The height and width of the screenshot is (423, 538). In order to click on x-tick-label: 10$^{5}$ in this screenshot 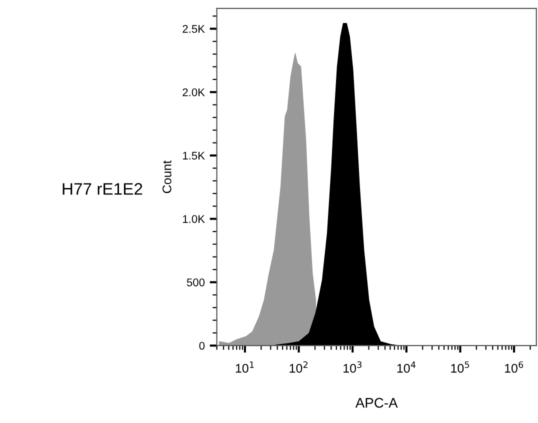, I will do `click(460, 367)`.